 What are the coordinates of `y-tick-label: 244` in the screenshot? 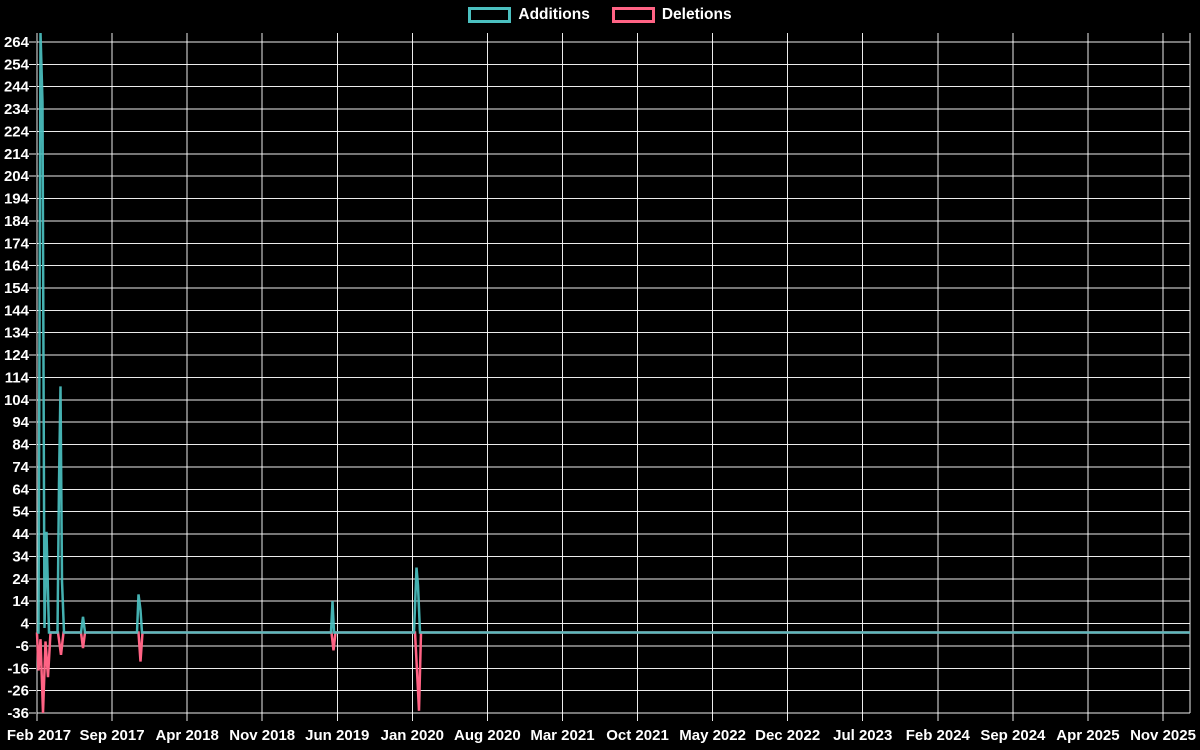 It's located at (17, 87).